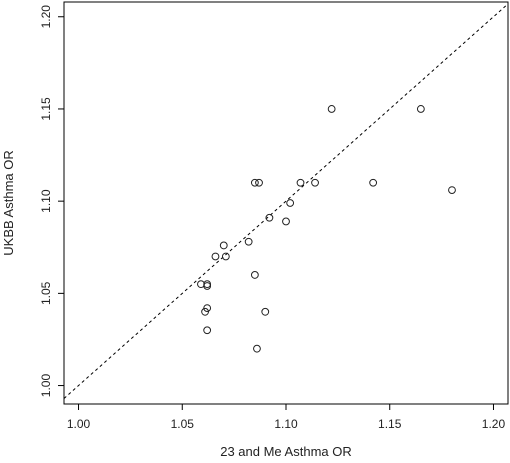 The height and width of the screenshot is (463, 510). I want to click on y-axis-label: UKBB Asthma OR, so click(8, 202).